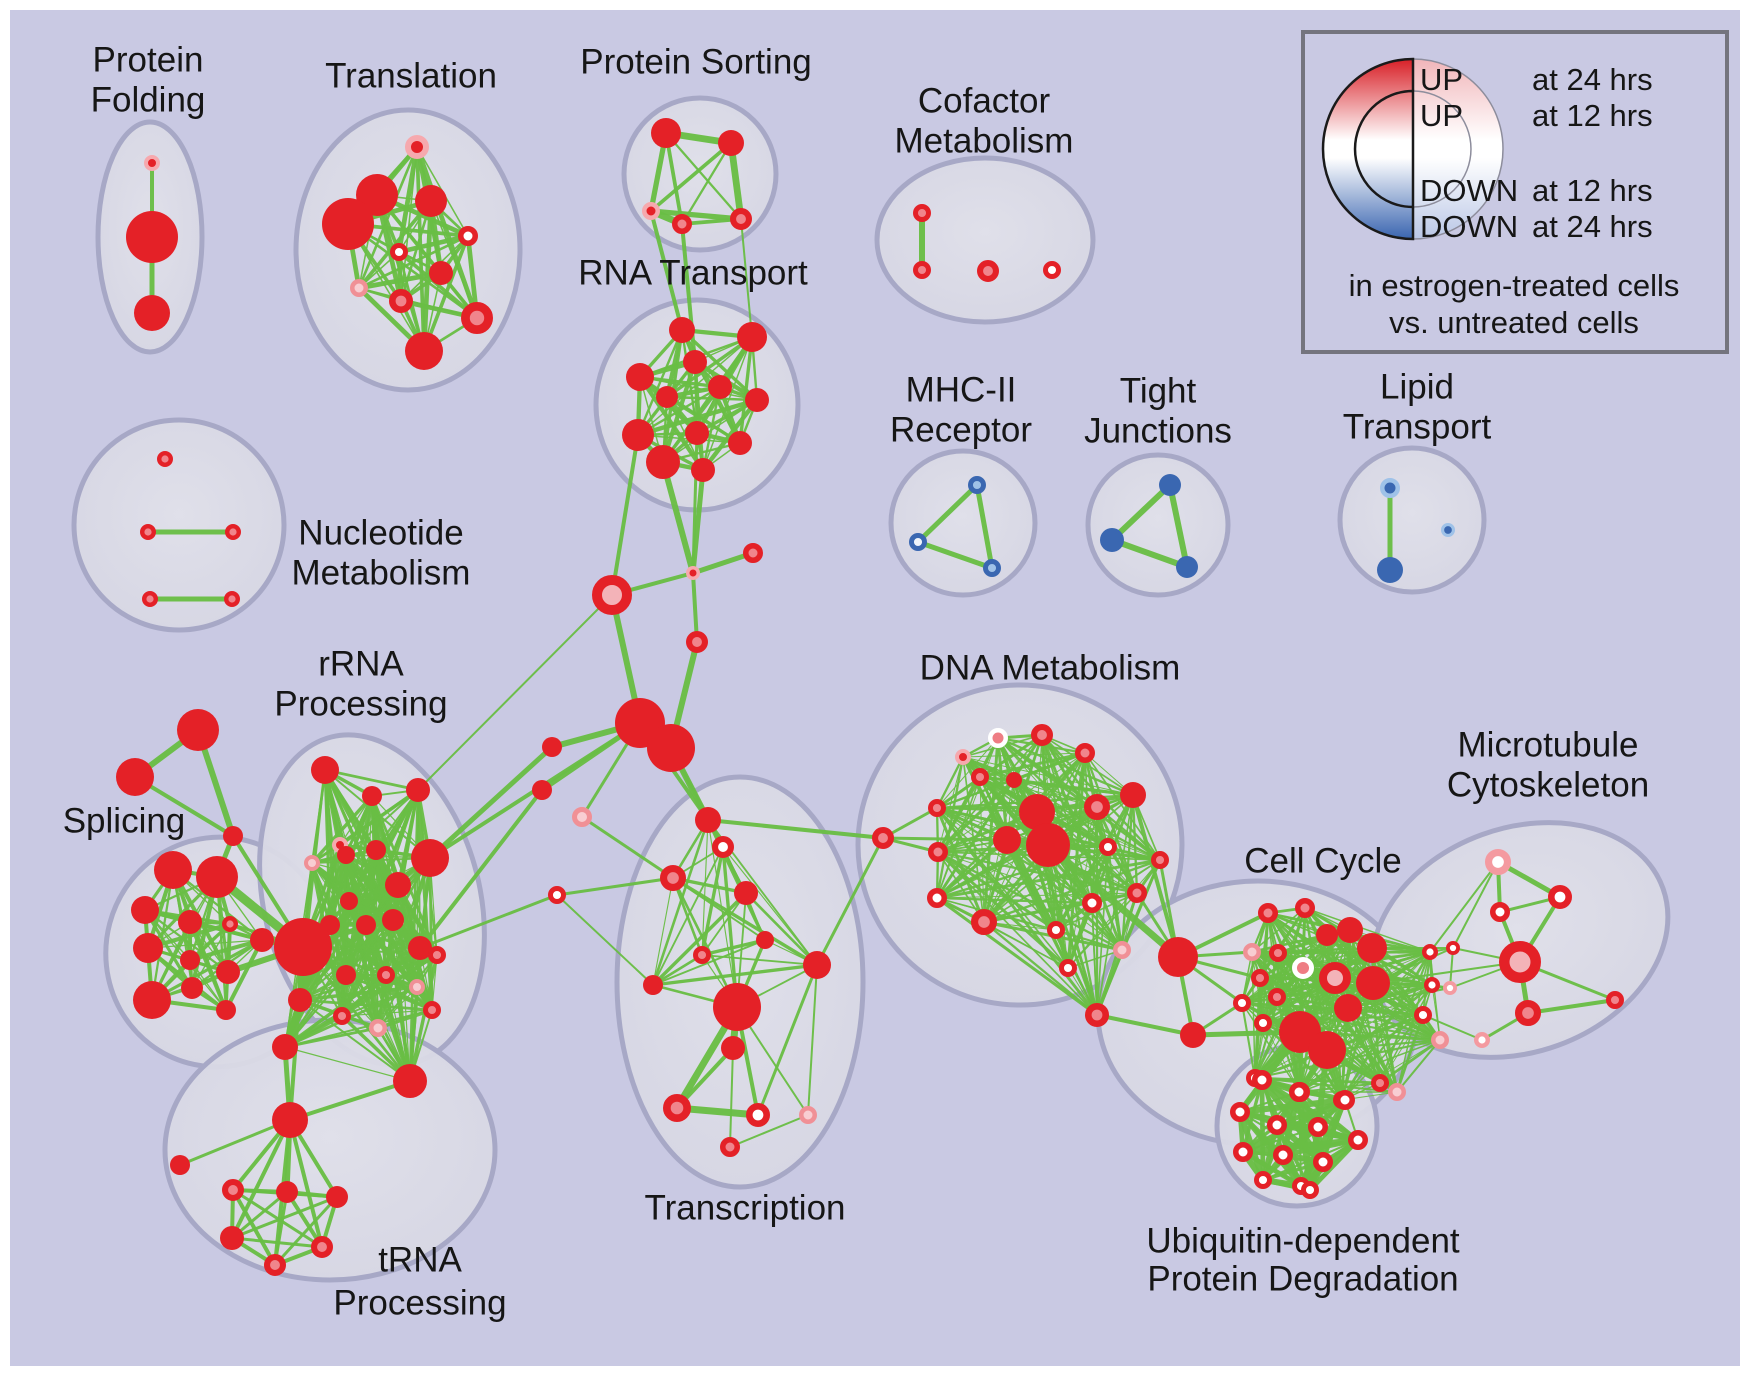 The height and width of the screenshot is (1376, 1750). Describe the element at coordinates (399, 252) in the screenshot. I see `network-node-t5` at that location.